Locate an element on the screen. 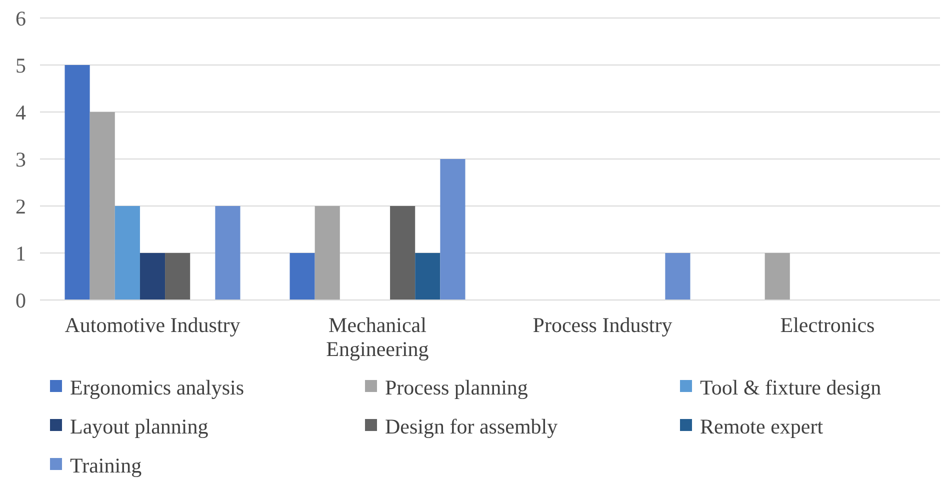 The image size is (946, 478). legend-label: Training is located at coordinates (106, 465).